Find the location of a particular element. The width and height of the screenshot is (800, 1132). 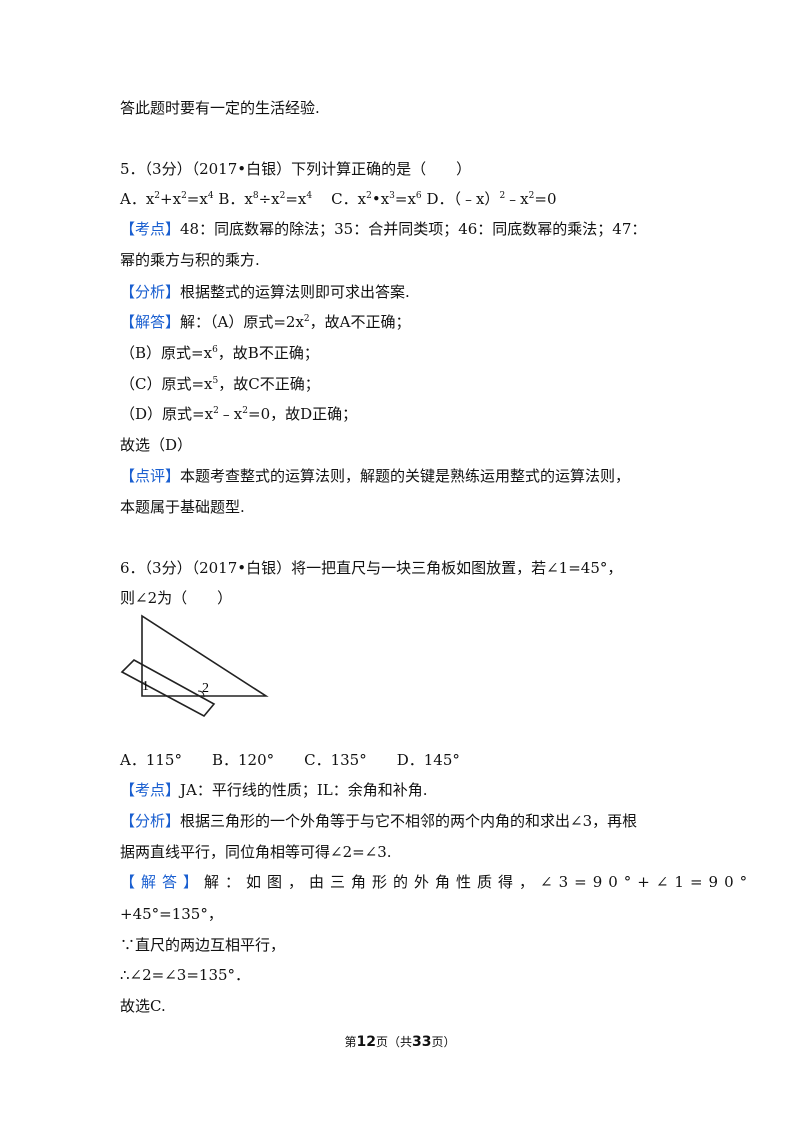

q5-opt-c: C．x2•x3=x6 is located at coordinates (376, 199).